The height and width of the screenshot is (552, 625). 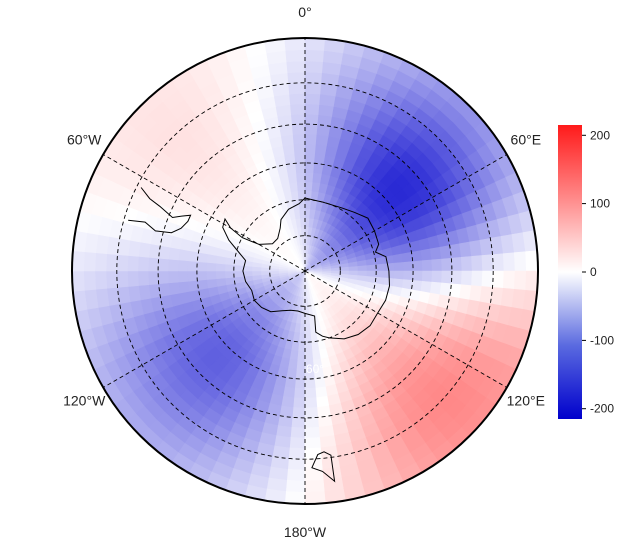 I want to click on colorbar-gradient, so click(x=570, y=272).